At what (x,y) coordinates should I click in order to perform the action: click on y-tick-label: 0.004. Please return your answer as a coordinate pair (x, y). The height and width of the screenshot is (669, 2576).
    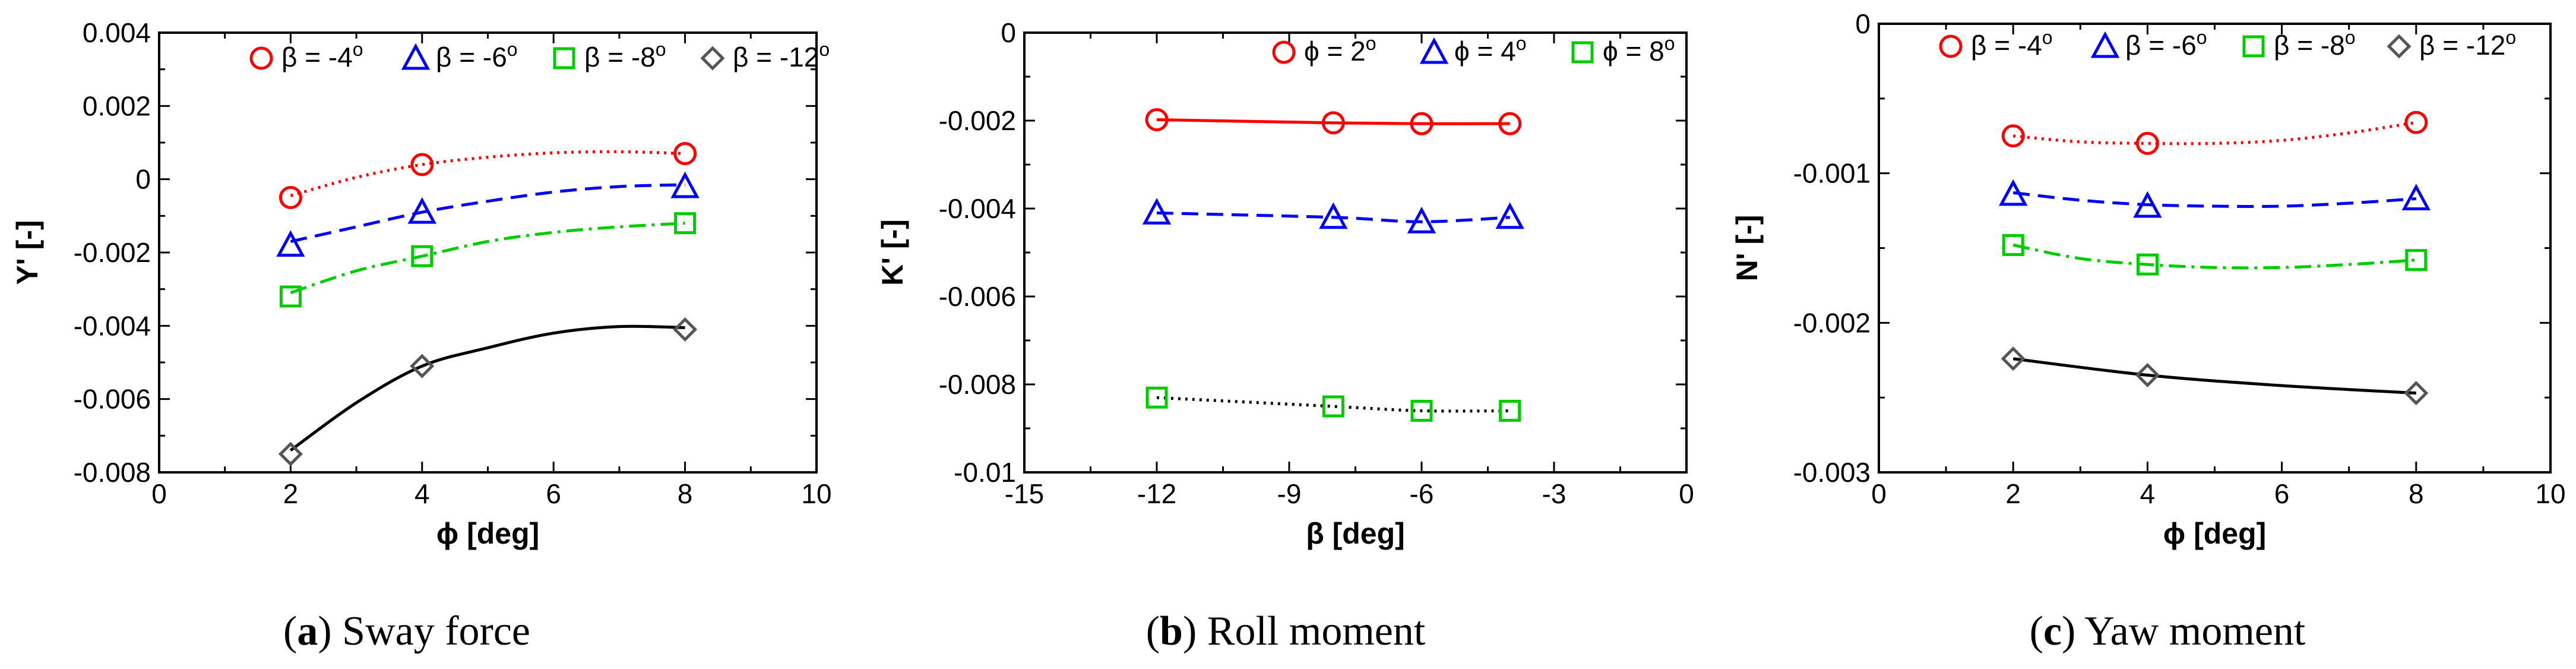
    Looking at the image, I should click on (117, 32).